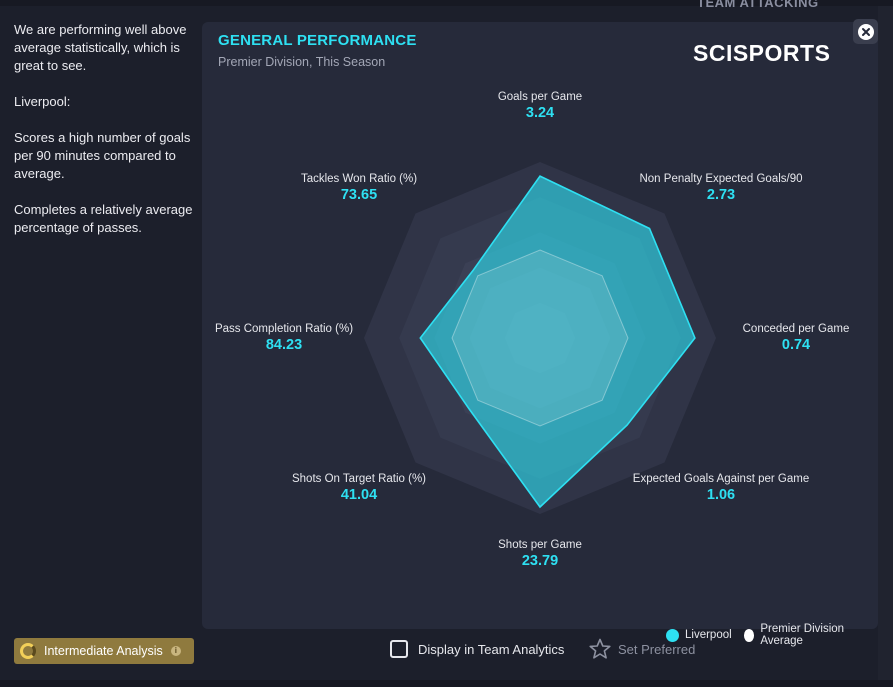 This screenshot has width=893, height=687. I want to click on legend-item-average: Premier Division Average, so click(804, 635).